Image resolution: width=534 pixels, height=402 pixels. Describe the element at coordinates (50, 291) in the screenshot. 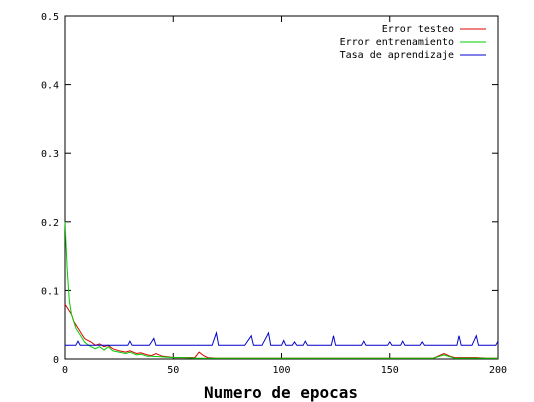

I see `y-tick-label: 0.1` at that location.